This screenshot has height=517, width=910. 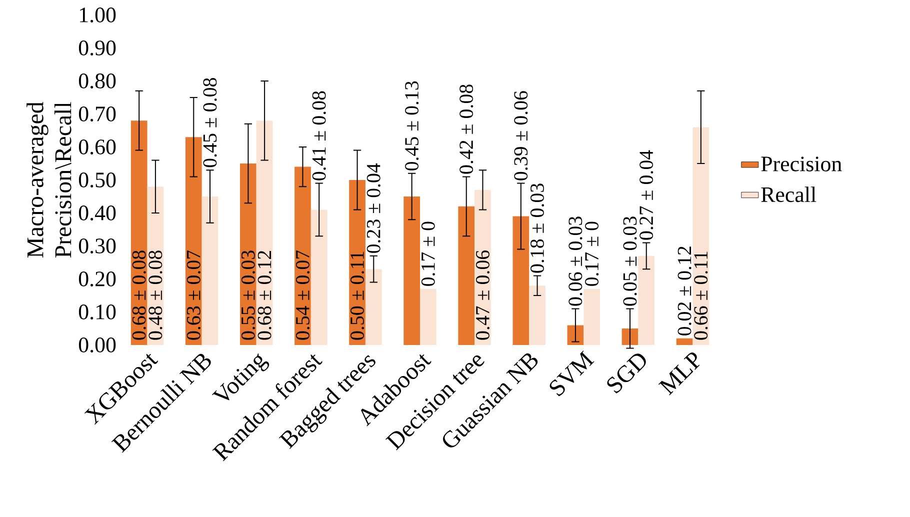 I want to click on y-tick-label: 0.90, so click(x=97, y=48).